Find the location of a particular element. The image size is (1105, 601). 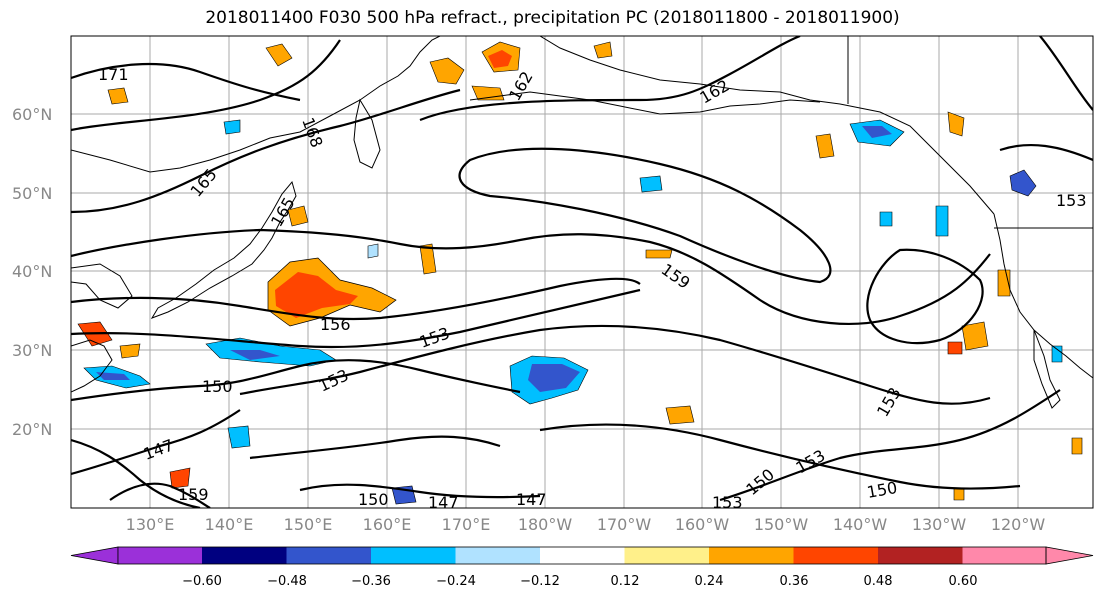

contour-label: 159 is located at coordinates (193, 494).